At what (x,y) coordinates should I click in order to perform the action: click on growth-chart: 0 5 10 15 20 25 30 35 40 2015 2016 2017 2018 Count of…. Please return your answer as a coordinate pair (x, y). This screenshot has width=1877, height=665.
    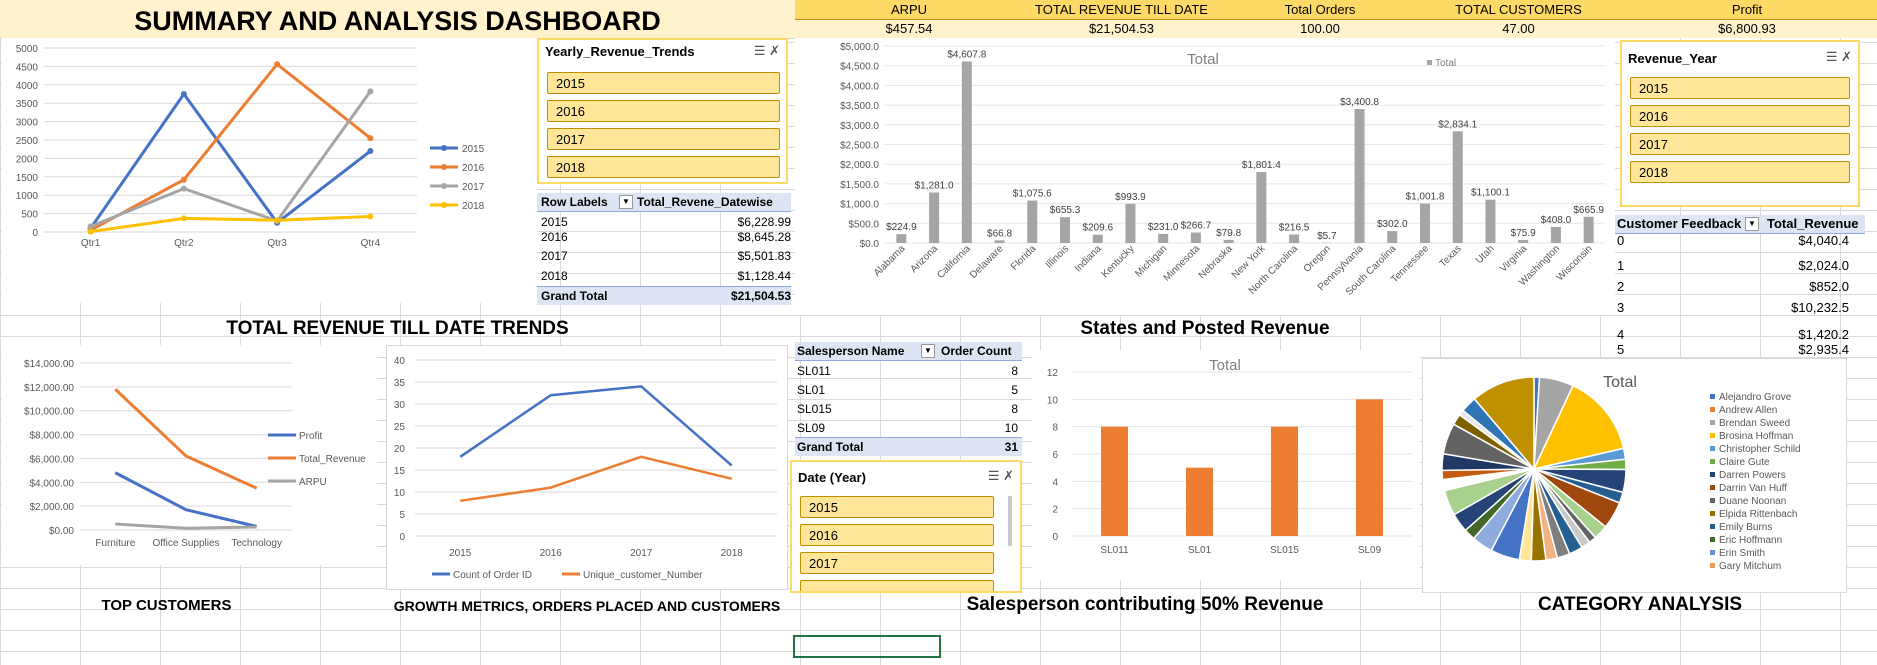
    Looking at the image, I should click on (587, 467).